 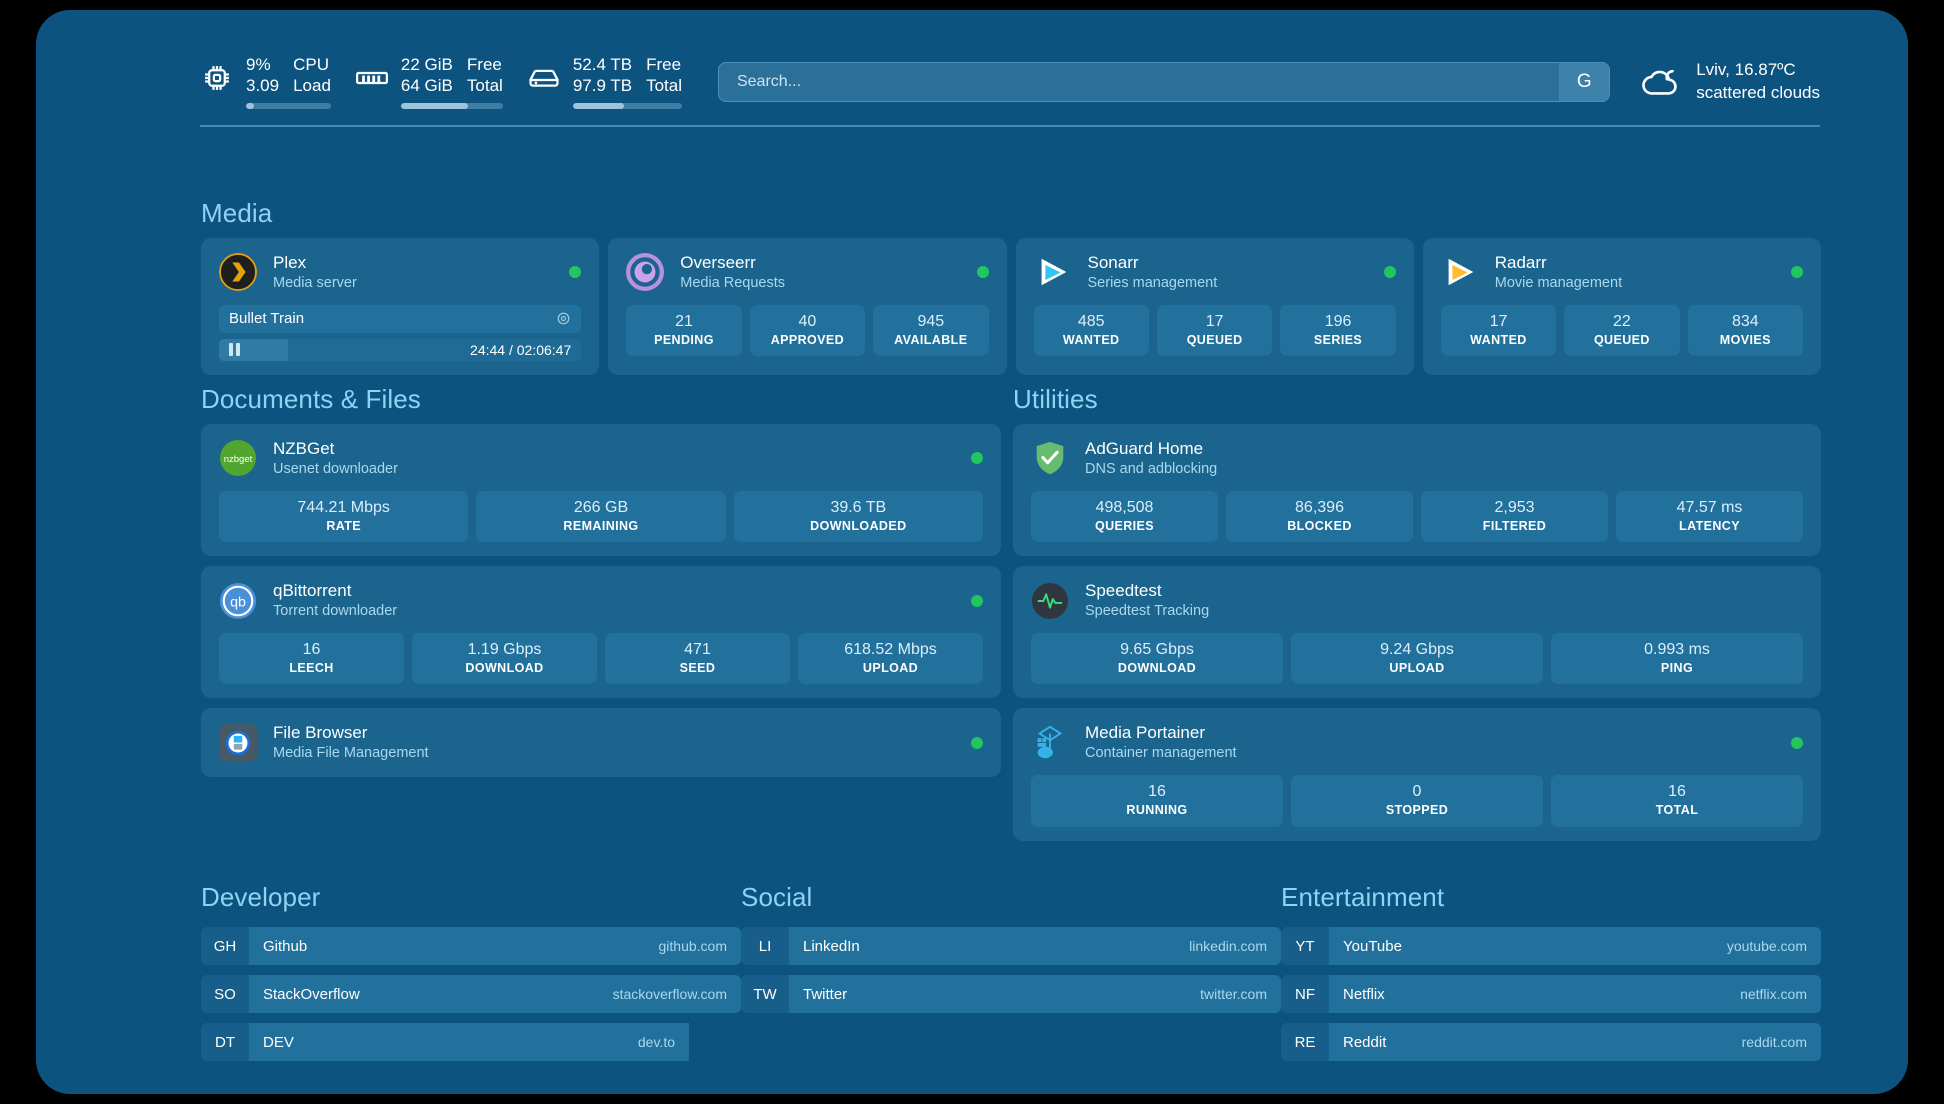 I want to click on service-subtitle: Media server, so click(x=315, y=283).